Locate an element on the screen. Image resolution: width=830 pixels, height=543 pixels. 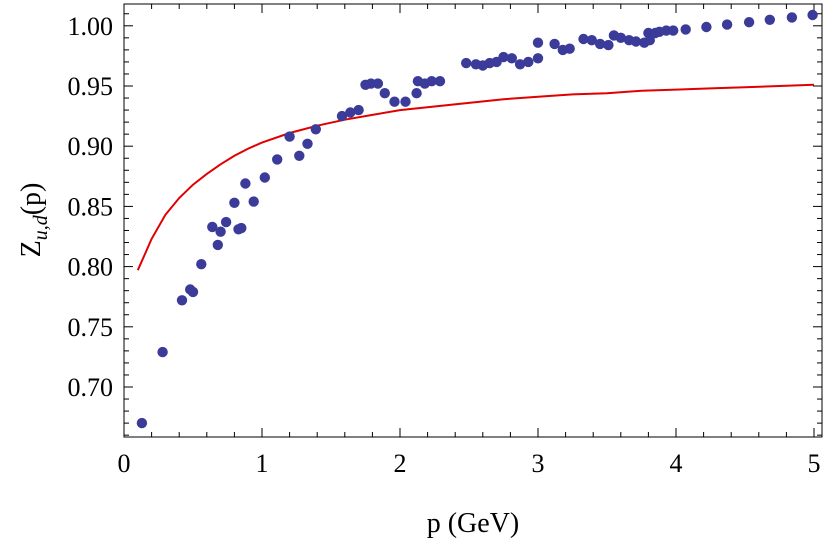
y-tick-label: 0.90 is located at coordinates (91, 146).